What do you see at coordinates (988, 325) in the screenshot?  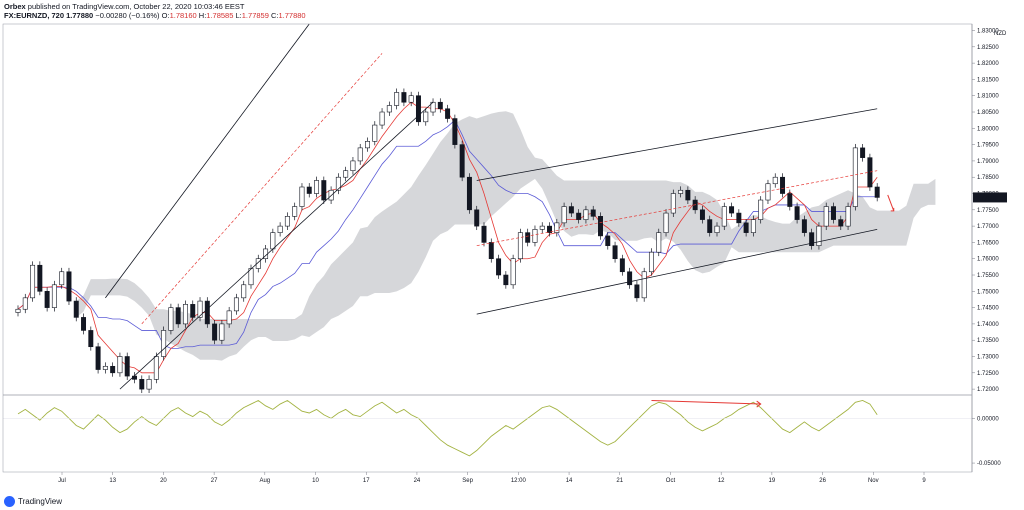 I see `y-tick-label: 1.74000` at bounding box center [988, 325].